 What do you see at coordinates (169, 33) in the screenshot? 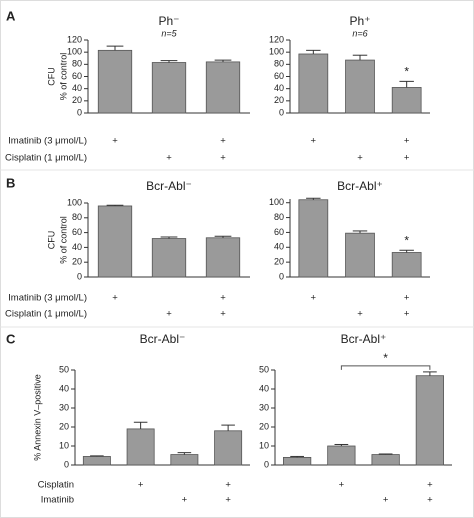
I see `chart-subtitle: n=5` at bounding box center [169, 33].